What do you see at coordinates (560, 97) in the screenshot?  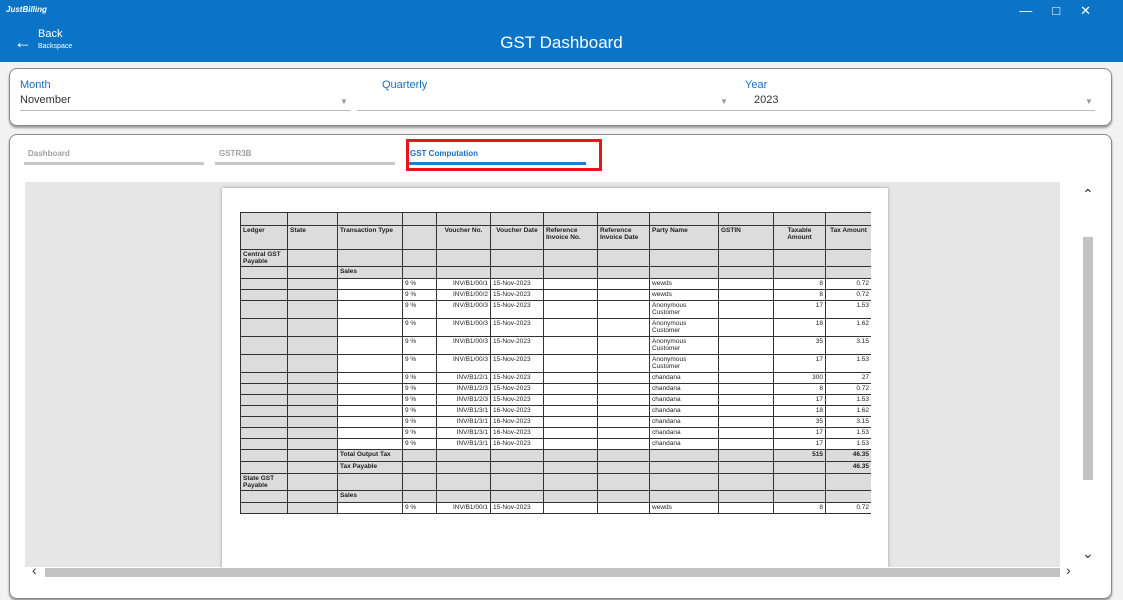 I see `filter-panel: Month November ▼ Quarterly ▼ Year 2023 ▼` at bounding box center [560, 97].